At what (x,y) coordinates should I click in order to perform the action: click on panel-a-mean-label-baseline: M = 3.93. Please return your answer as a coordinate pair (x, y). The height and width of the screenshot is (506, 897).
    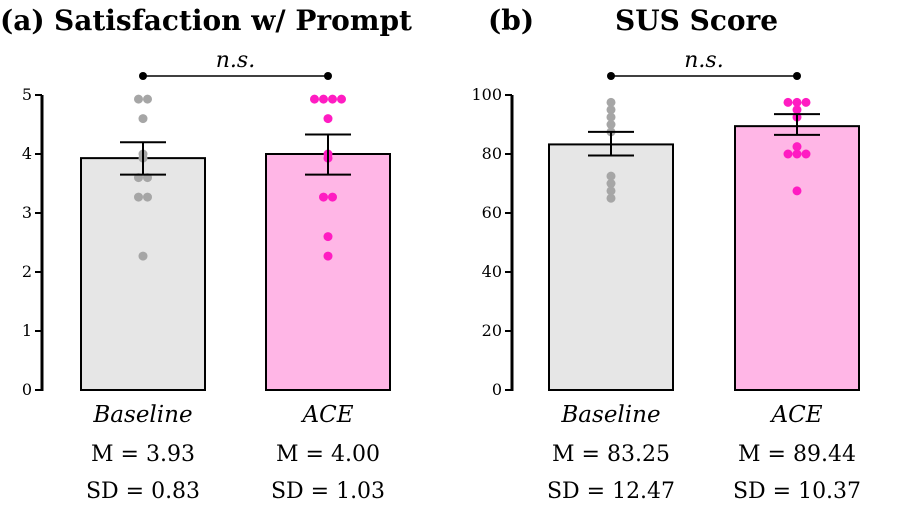
    Looking at the image, I should click on (143, 454).